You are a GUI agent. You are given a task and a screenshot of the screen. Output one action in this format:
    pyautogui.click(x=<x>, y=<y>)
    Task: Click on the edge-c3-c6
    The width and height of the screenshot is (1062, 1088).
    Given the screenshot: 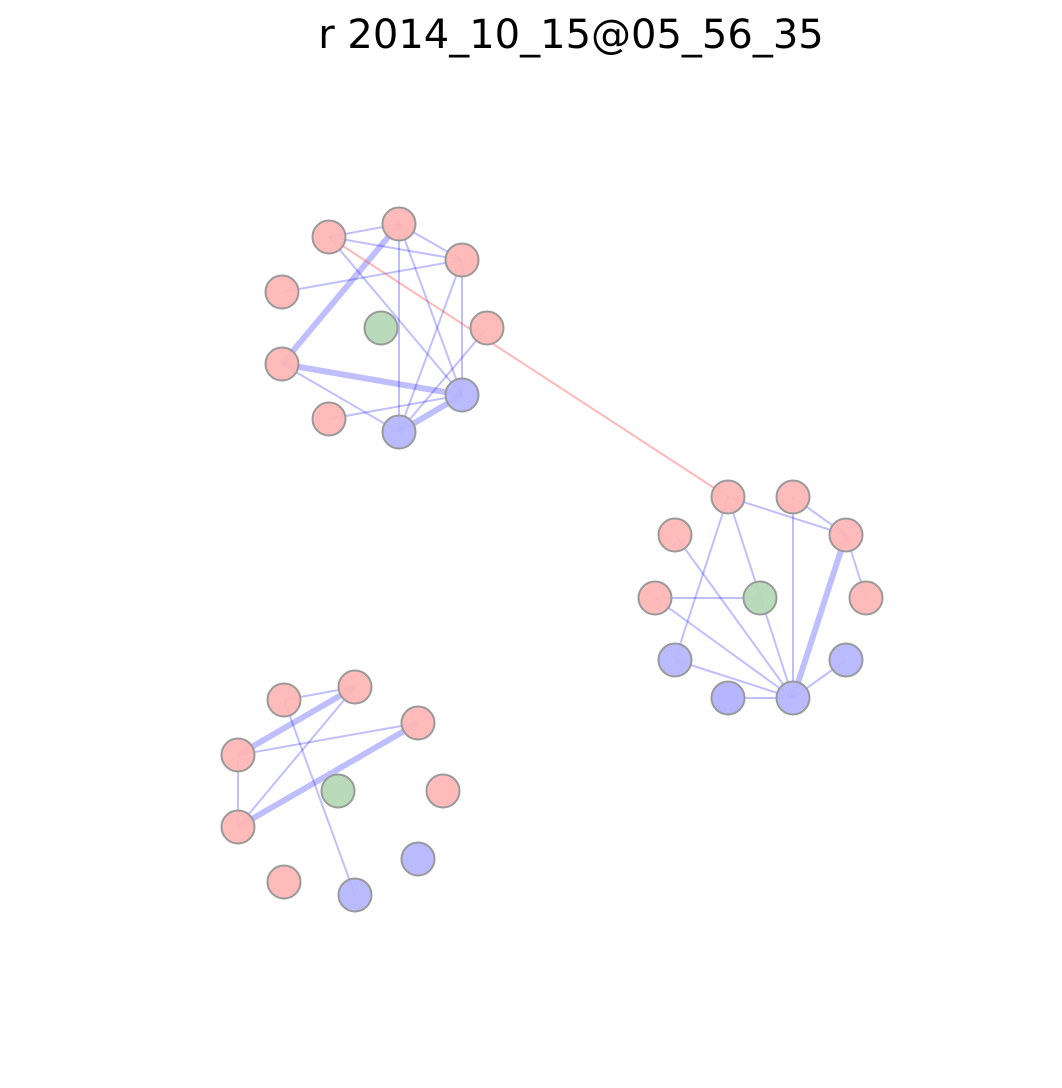 What is the action you would take?
    pyautogui.click(x=328, y=775)
    